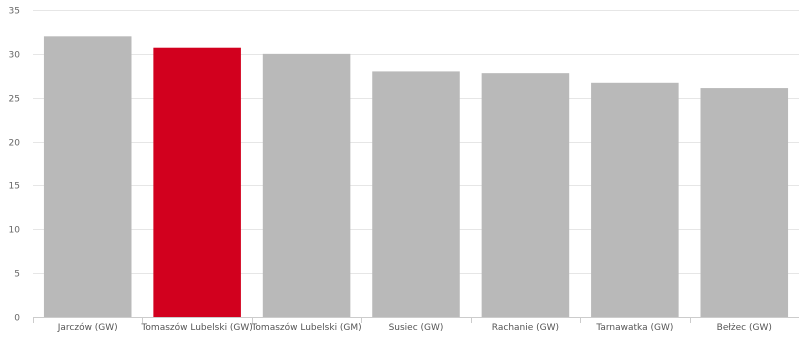 The image size is (799, 338). I want to click on x-tick-label: Jarczów (GW), so click(87, 327).